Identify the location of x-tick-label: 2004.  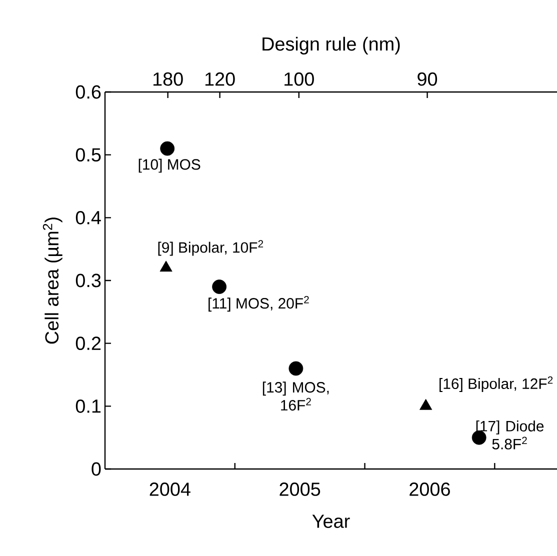
(170, 489).